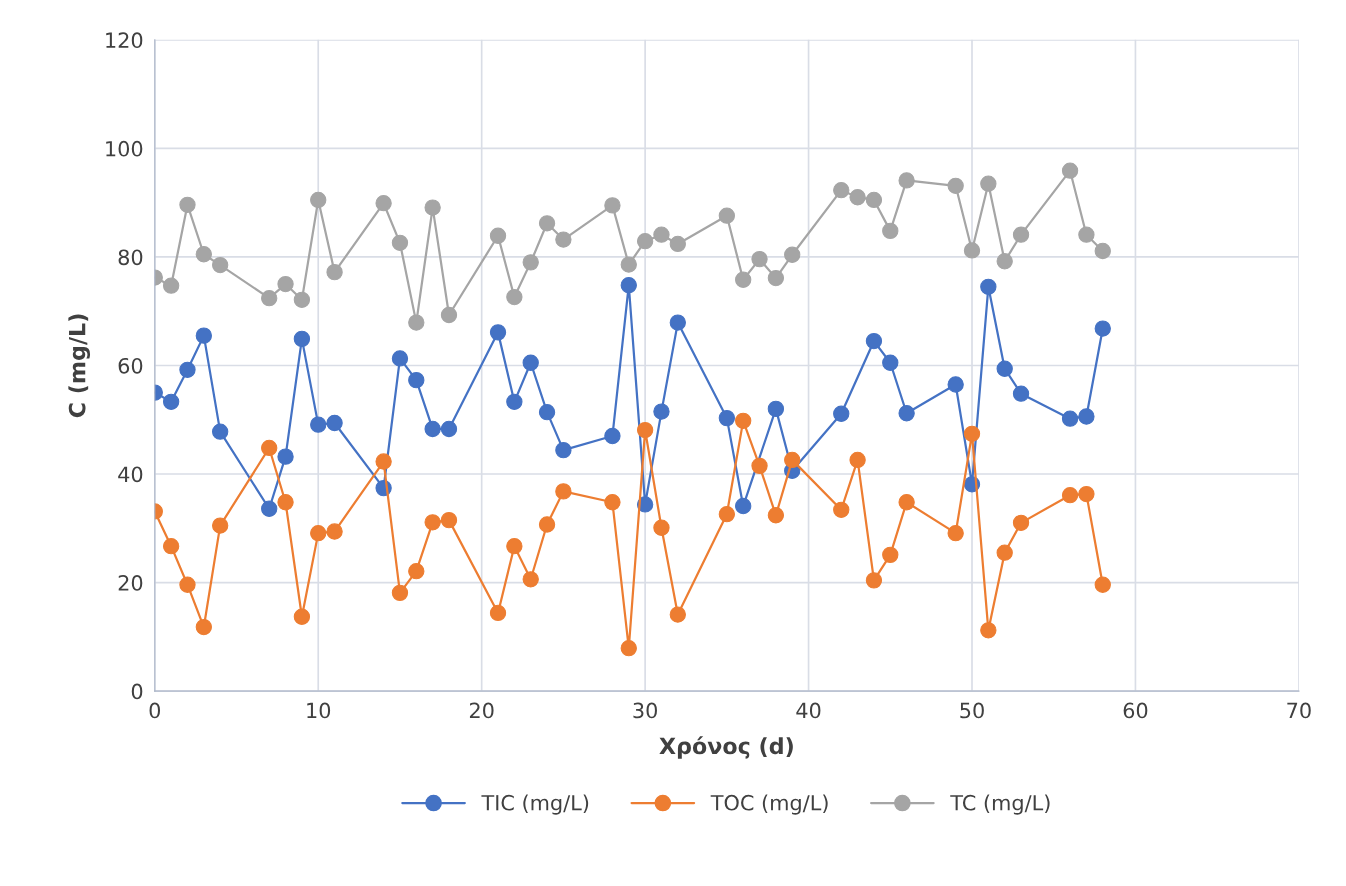  What do you see at coordinates (645, 710) in the screenshot?
I see `x-tick-label: 30` at bounding box center [645, 710].